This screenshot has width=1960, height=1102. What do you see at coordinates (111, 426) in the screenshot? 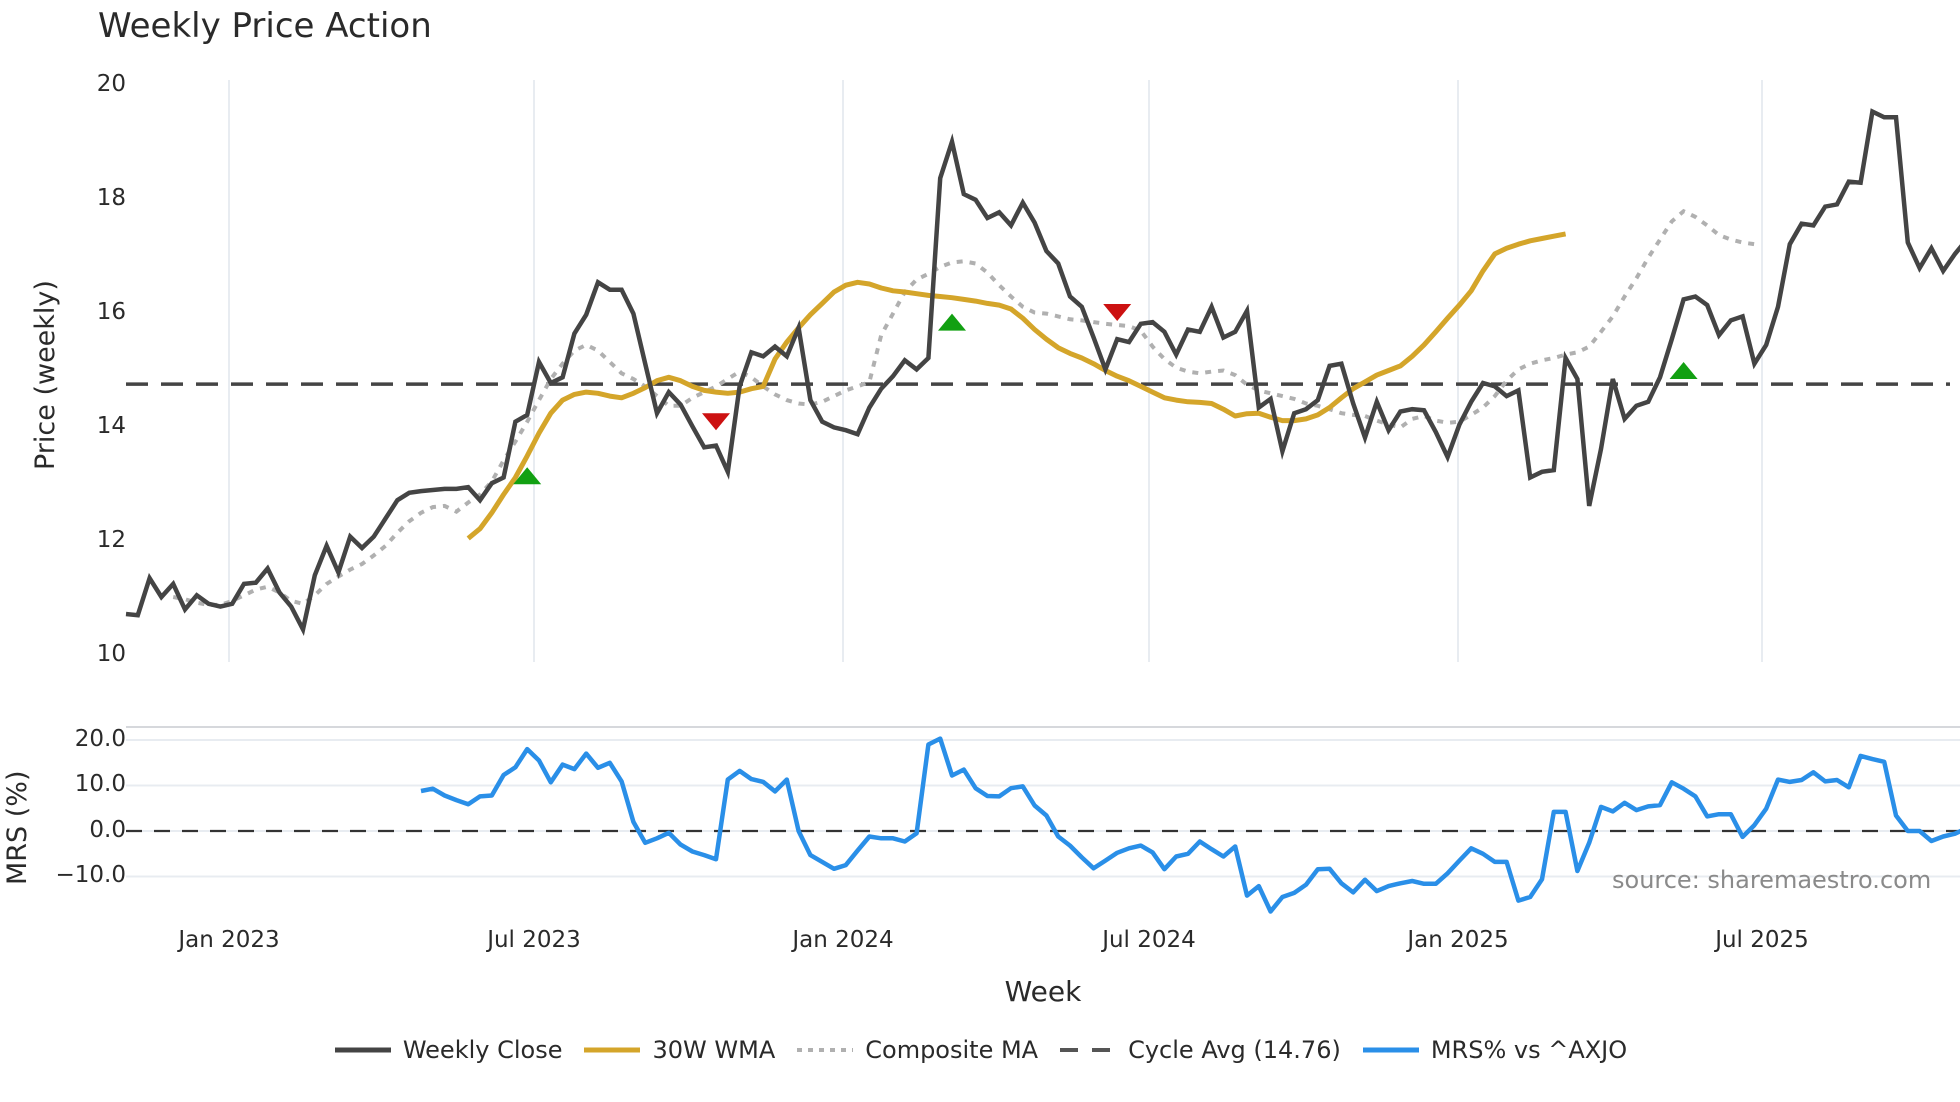
I see `price-y-tick: 14` at bounding box center [111, 426].